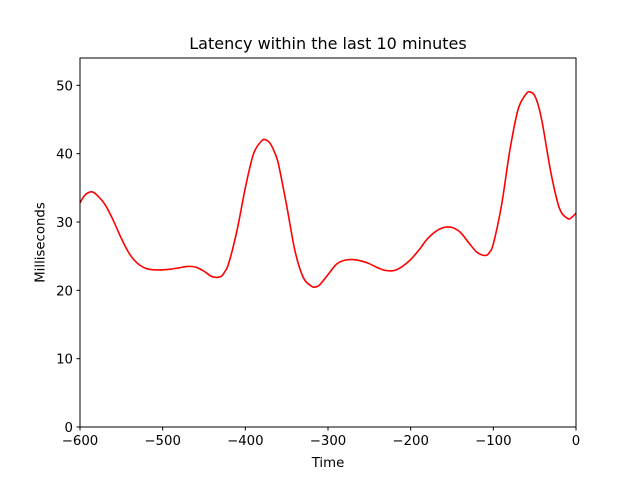  I want to click on y-tick-label: 0, so click(69, 428).